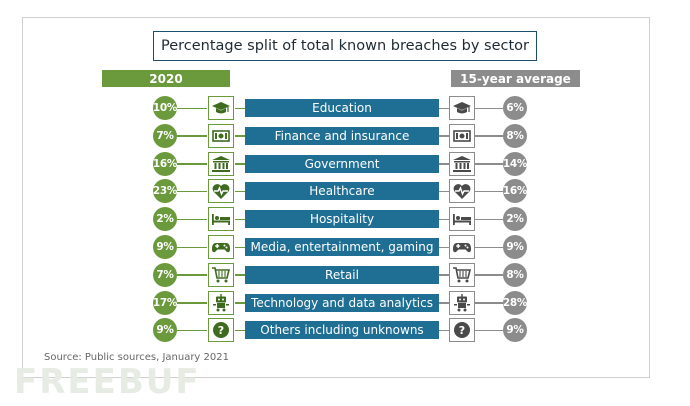  What do you see at coordinates (165, 302) in the screenshot?
I see `value-2020: 17%` at bounding box center [165, 302].